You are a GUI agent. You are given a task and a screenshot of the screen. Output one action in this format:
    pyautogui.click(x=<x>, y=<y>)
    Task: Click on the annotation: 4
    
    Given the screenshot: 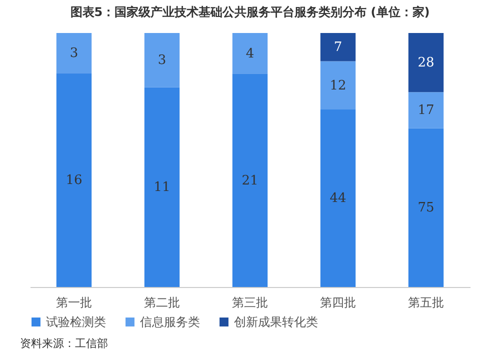 What is the action you would take?
    pyautogui.click(x=250, y=54)
    